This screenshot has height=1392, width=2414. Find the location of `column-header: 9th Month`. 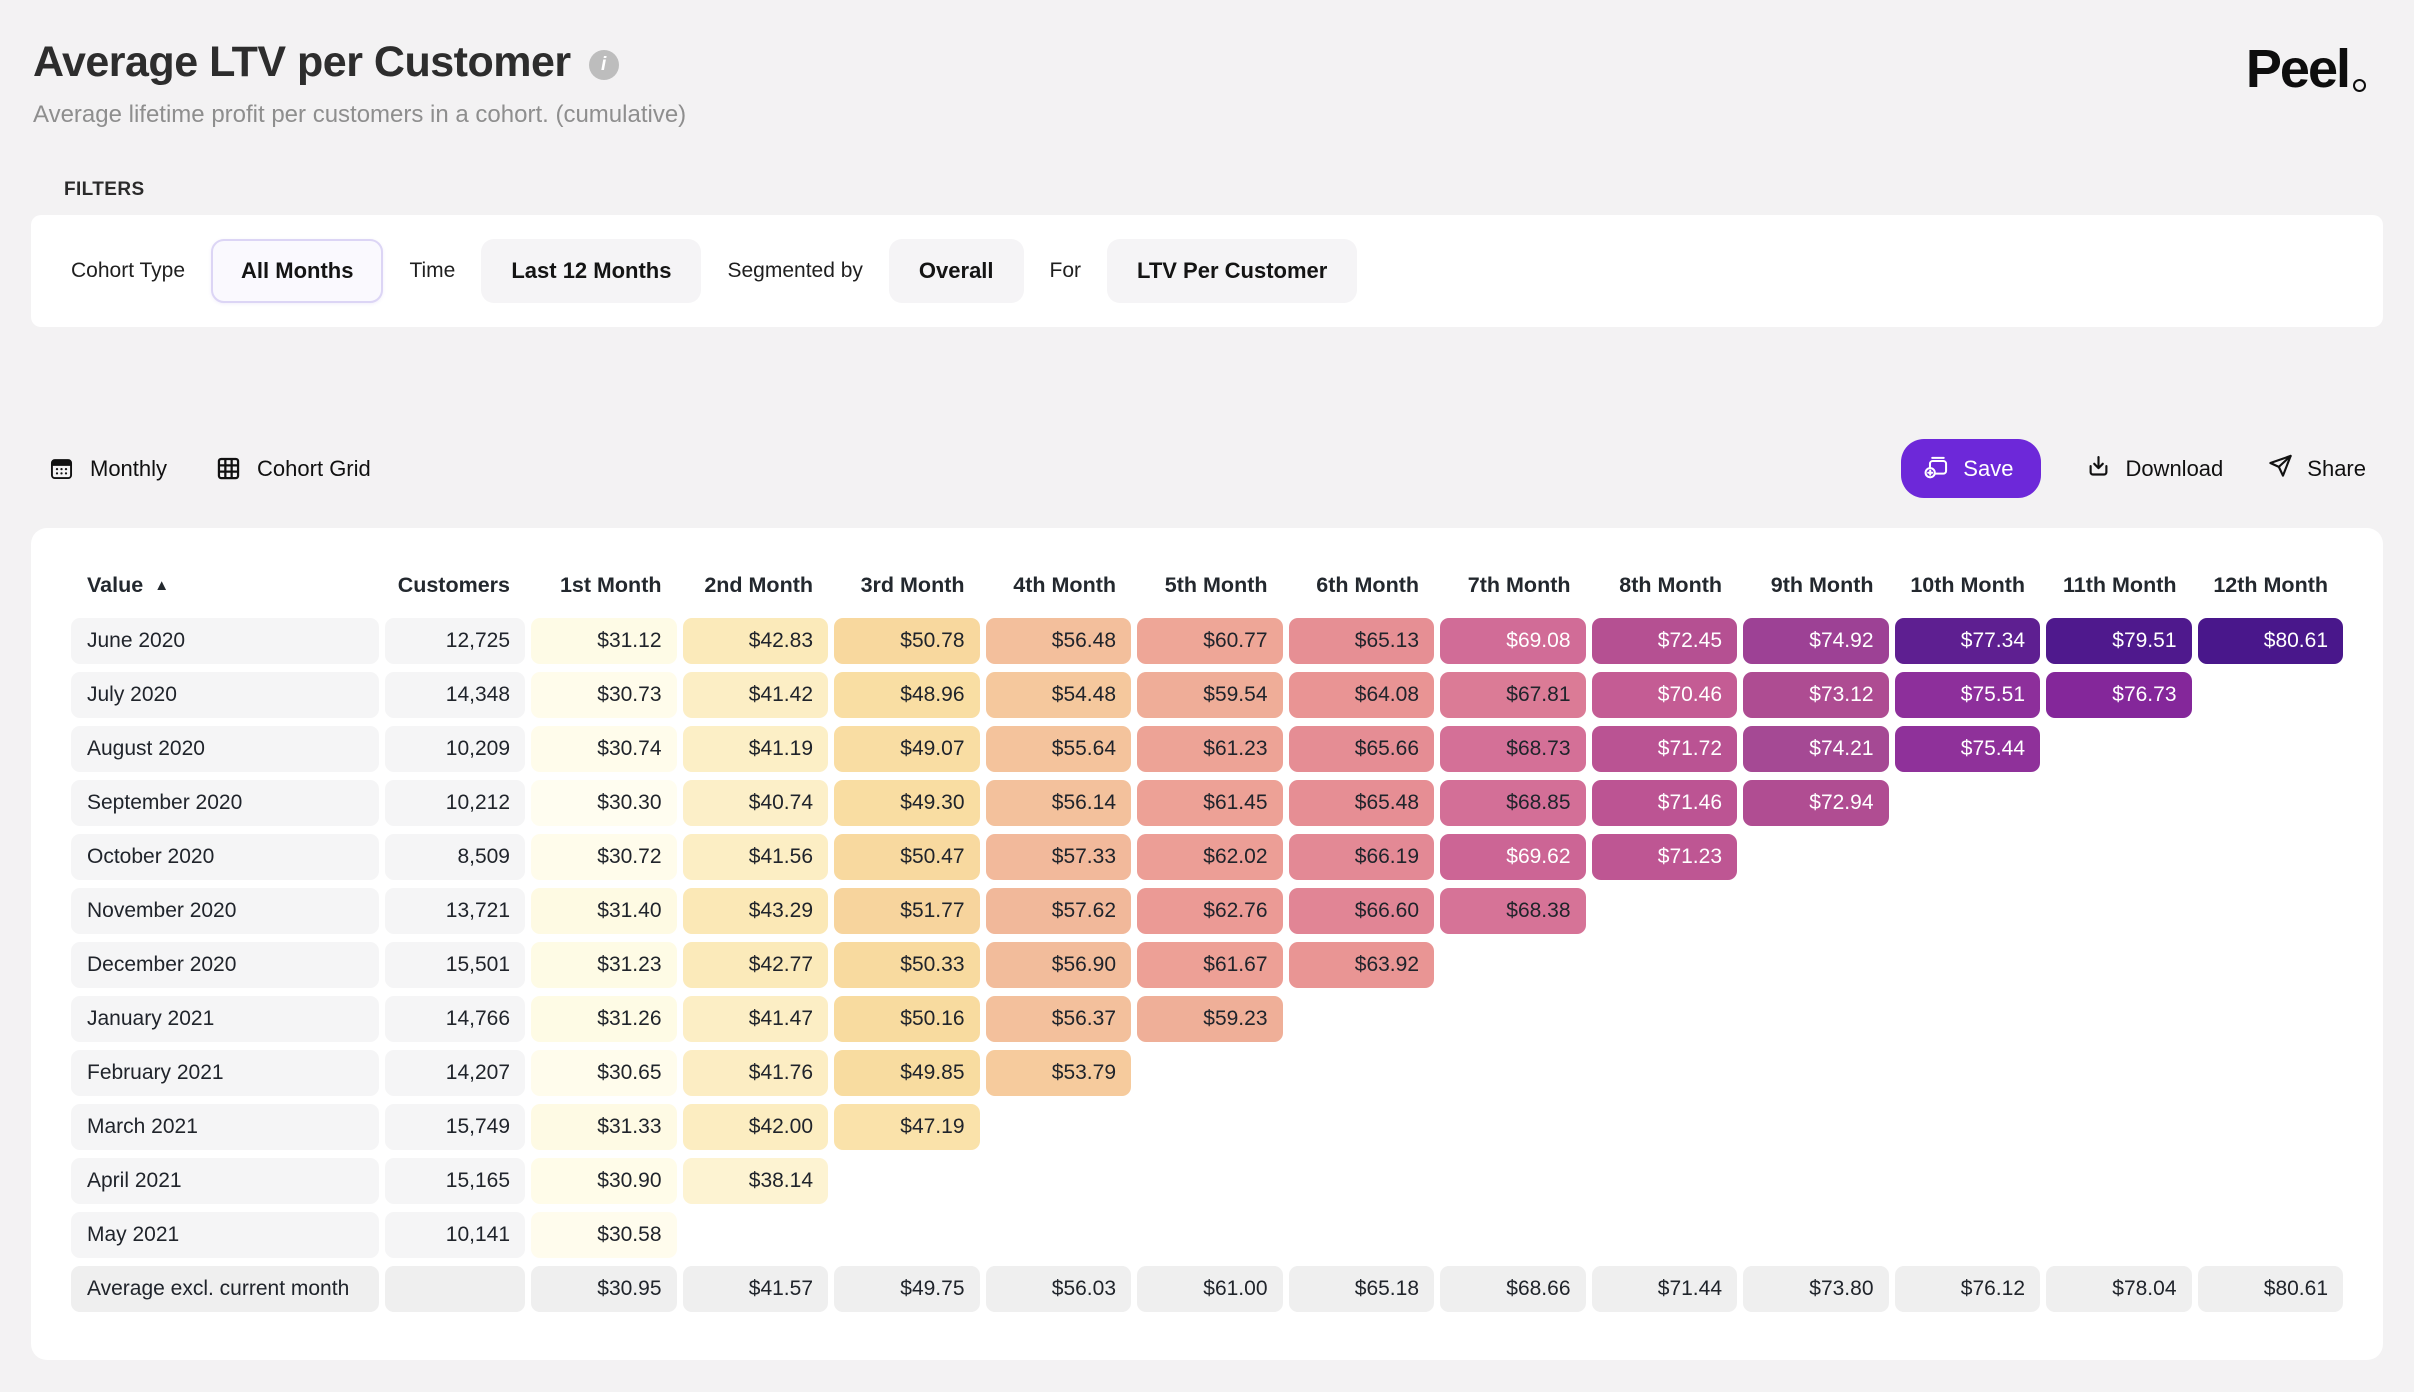

column-header: 9th Month is located at coordinates (1816, 585).